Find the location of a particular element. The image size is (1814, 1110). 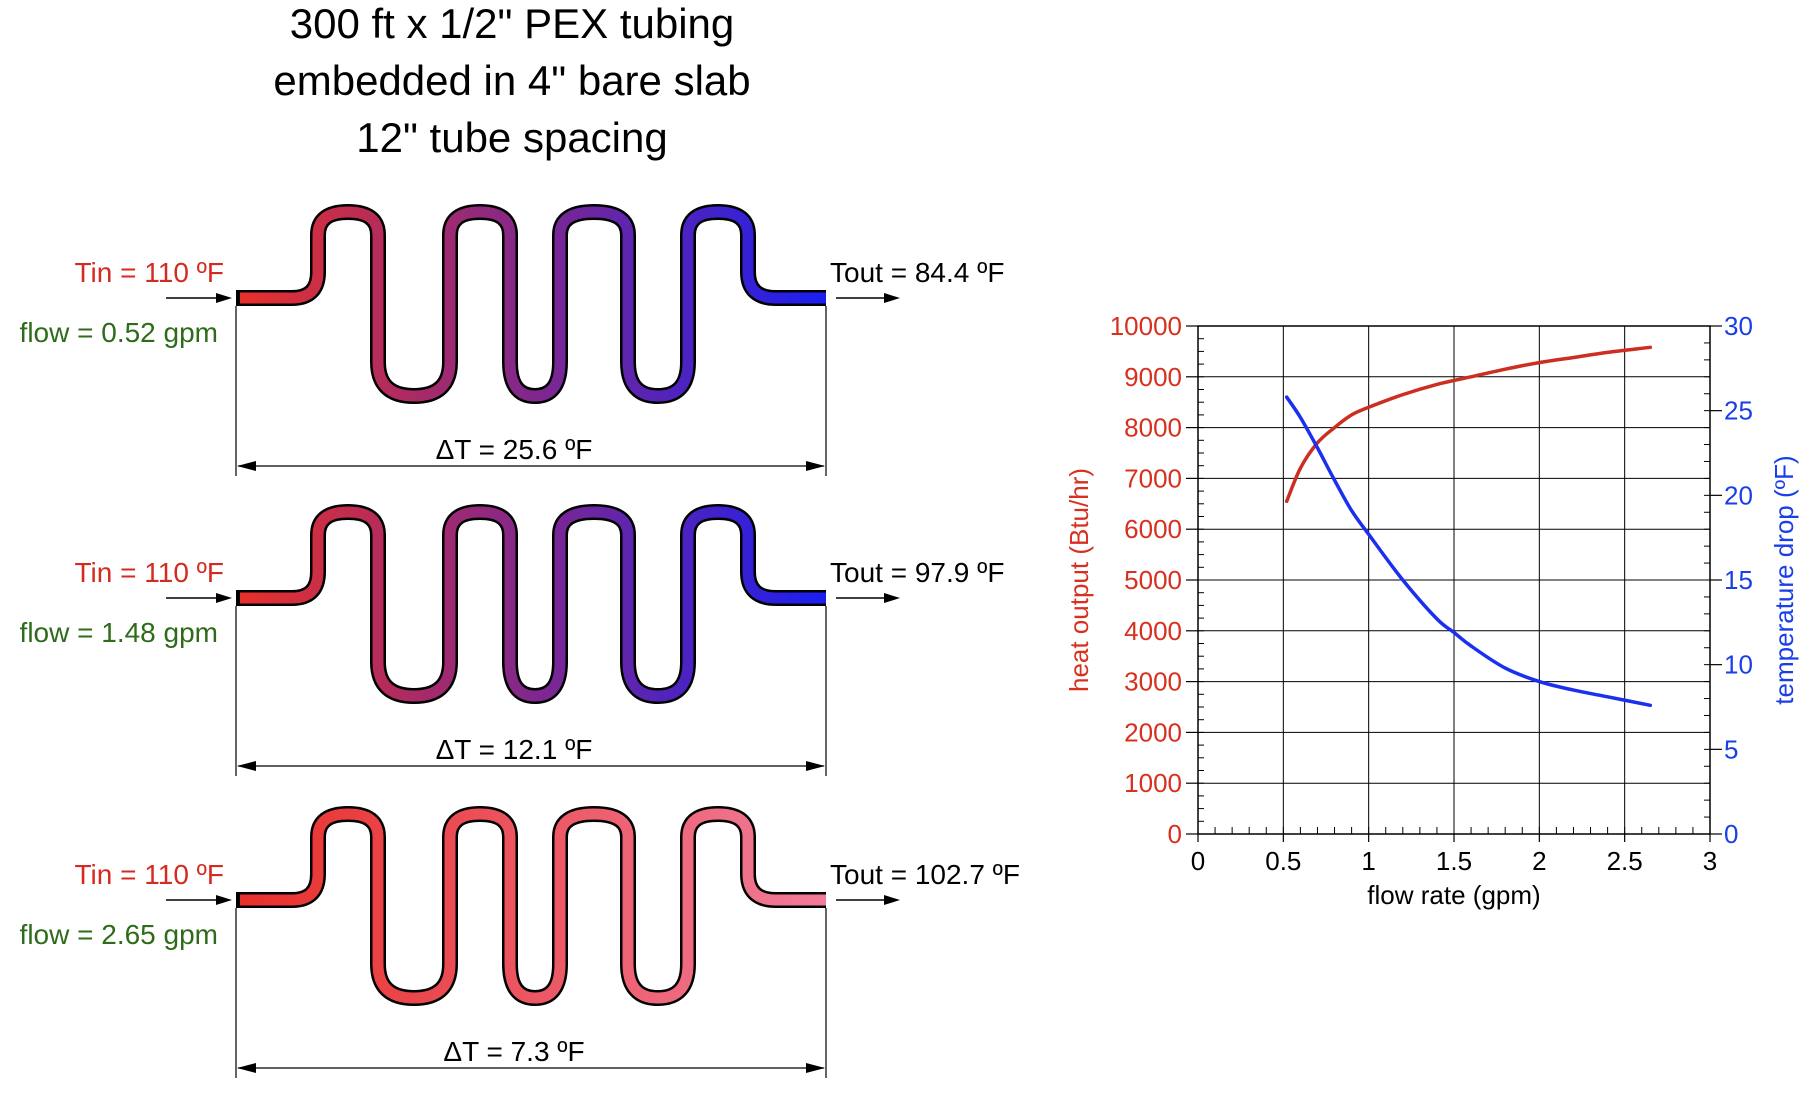

y2-tick-label: 0 is located at coordinates (1731, 834).